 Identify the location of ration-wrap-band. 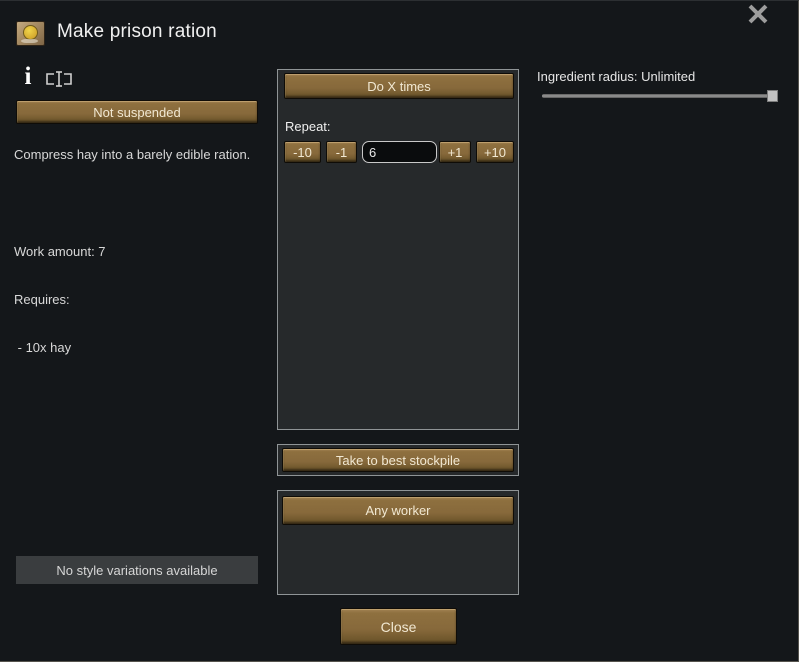
(29, 41).